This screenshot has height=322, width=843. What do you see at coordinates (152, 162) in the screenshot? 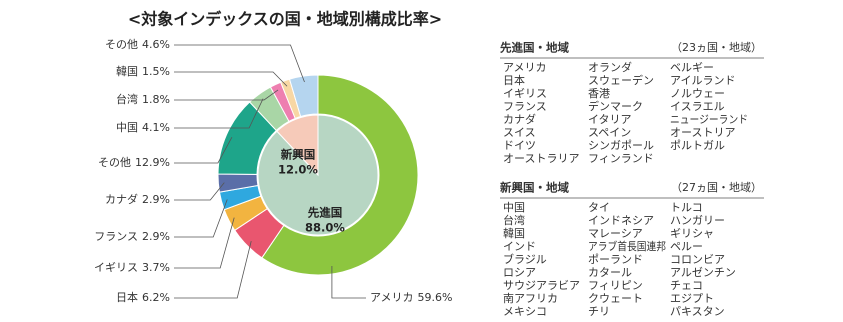
I see `slice-value: 12.9%` at bounding box center [152, 162].